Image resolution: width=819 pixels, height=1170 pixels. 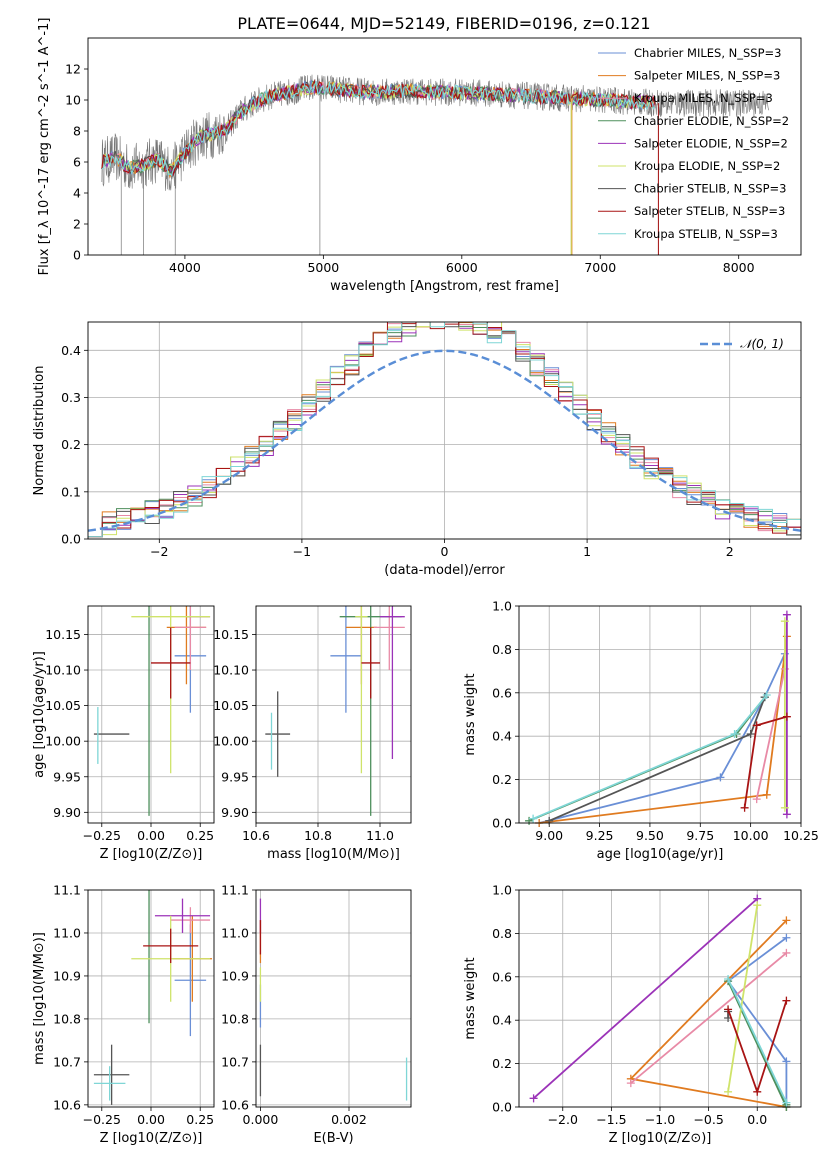 I want to click on y-tick-label: 0, so click(x=77, y=255).